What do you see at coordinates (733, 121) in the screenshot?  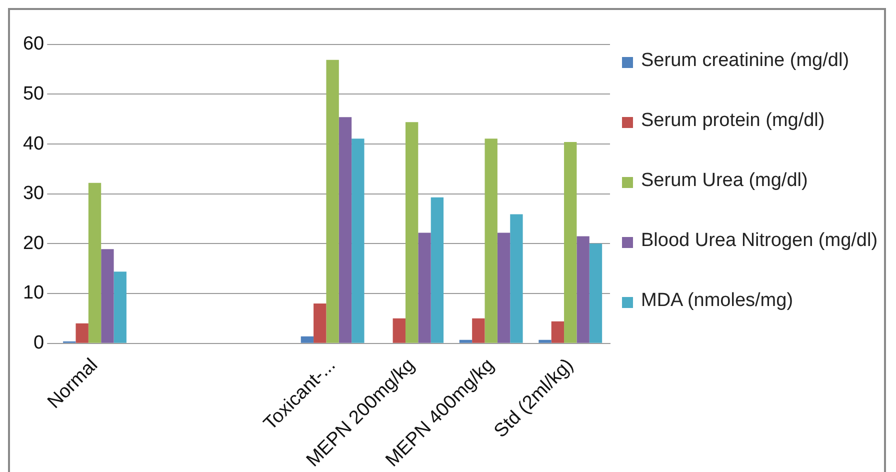 I see `legend-label: Serum protein (mg/dl)` at bounding box center [733, 121].